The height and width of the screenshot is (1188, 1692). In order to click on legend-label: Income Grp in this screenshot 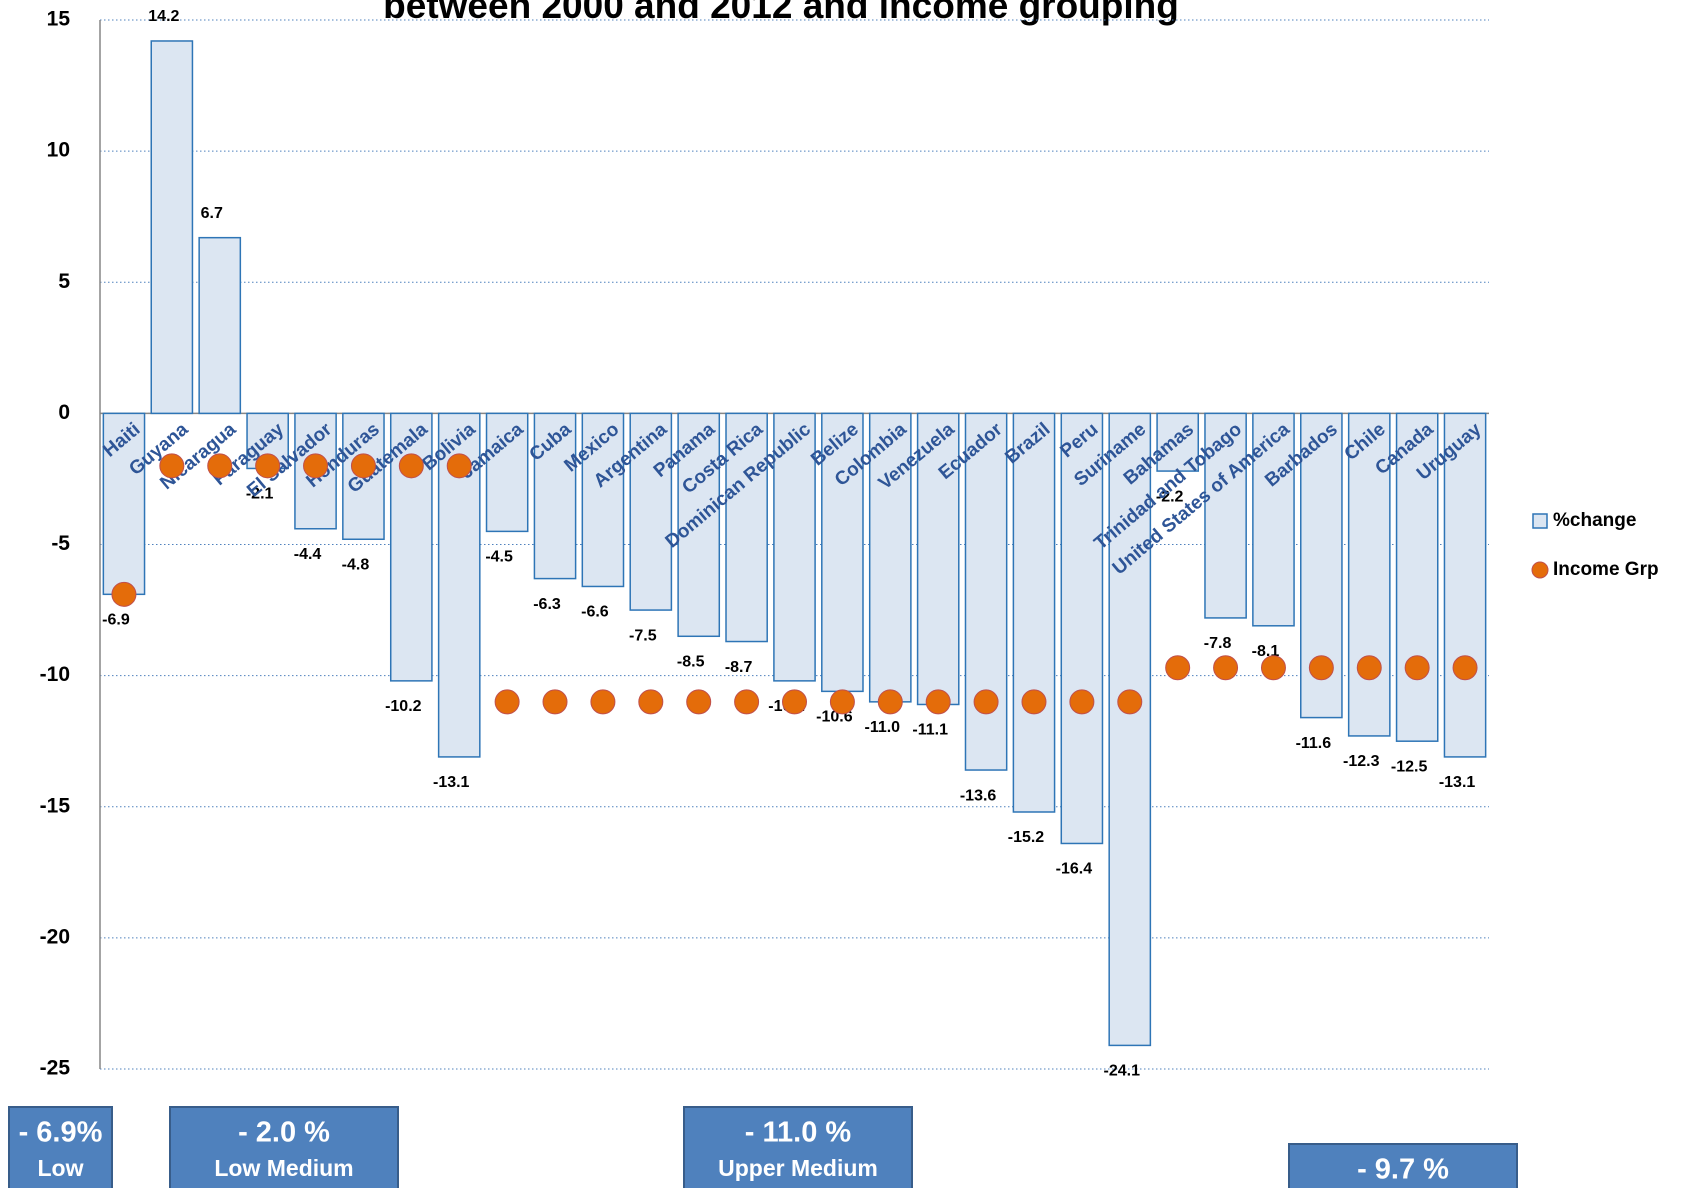, I will do `click(1606, 569)`.